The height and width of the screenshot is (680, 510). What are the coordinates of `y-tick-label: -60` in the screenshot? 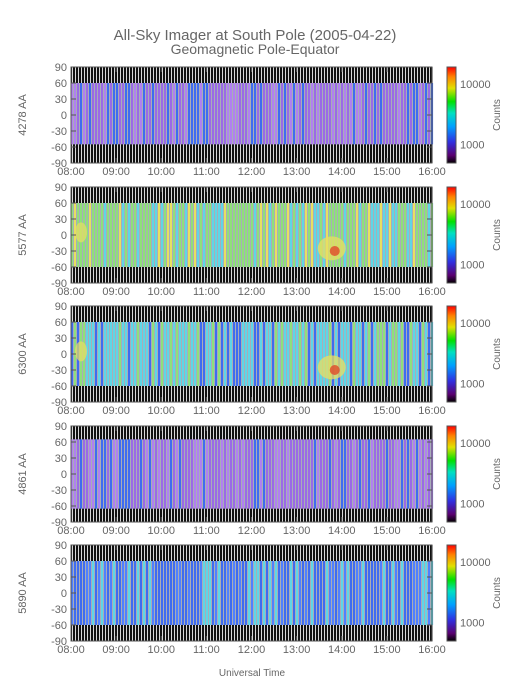 It's located at (59, 268).